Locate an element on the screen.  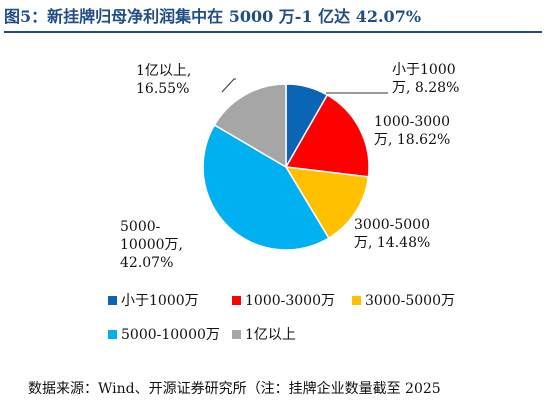
legend-label-1000-3000: 1000-3000万 is located at coordinates (290, 301).